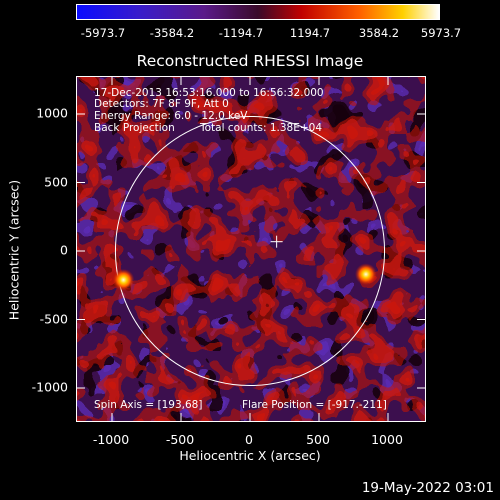  I want to click on colorbar-tick-label: -3584.2, so click(172, 33).